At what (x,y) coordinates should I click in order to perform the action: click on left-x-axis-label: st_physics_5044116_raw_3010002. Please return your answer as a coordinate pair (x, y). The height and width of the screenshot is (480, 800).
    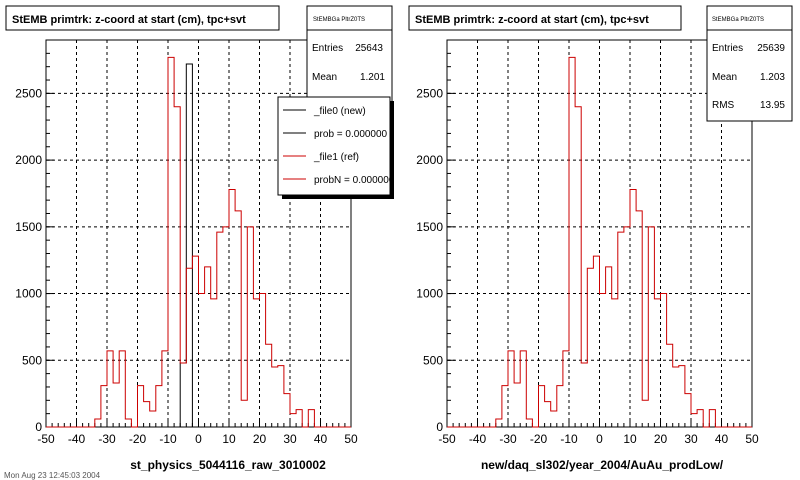
    Looking at the image, I should click on (228, 465).